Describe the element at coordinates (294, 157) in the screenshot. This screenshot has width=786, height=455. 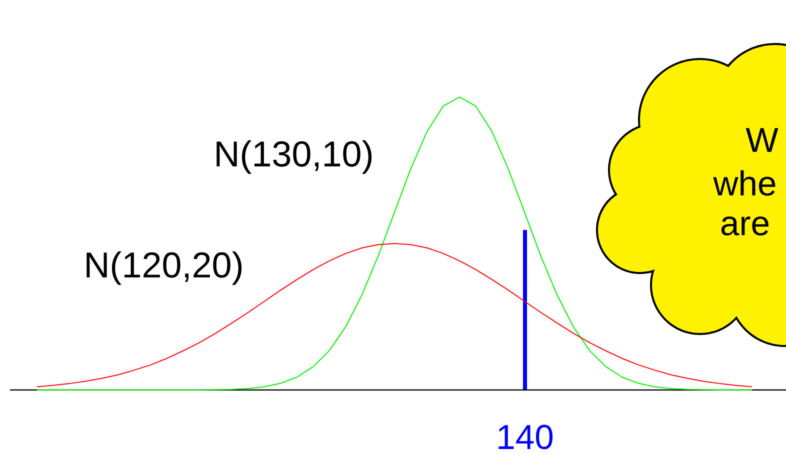
I see `series-label: N(130,10)` at that location.